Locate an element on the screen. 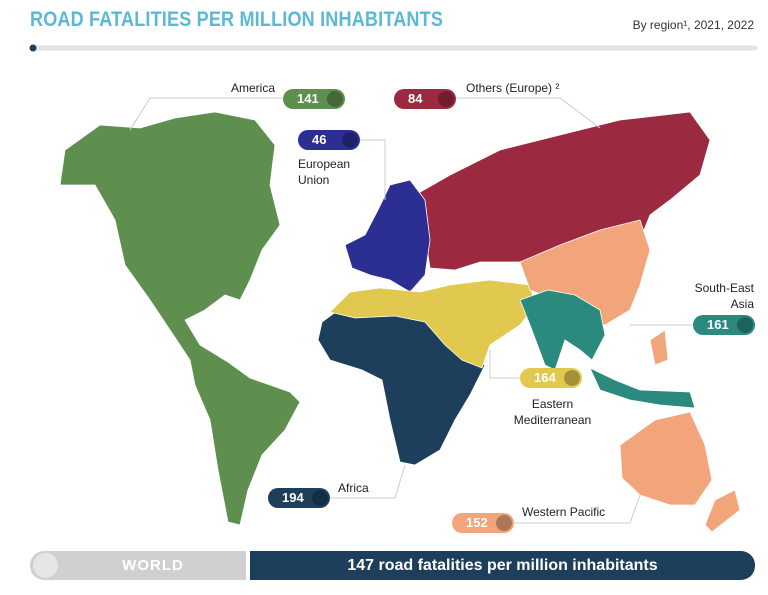 This screenshot has height=595, width=768. region-name: South-East Asia is located at coordinates (724, 296).